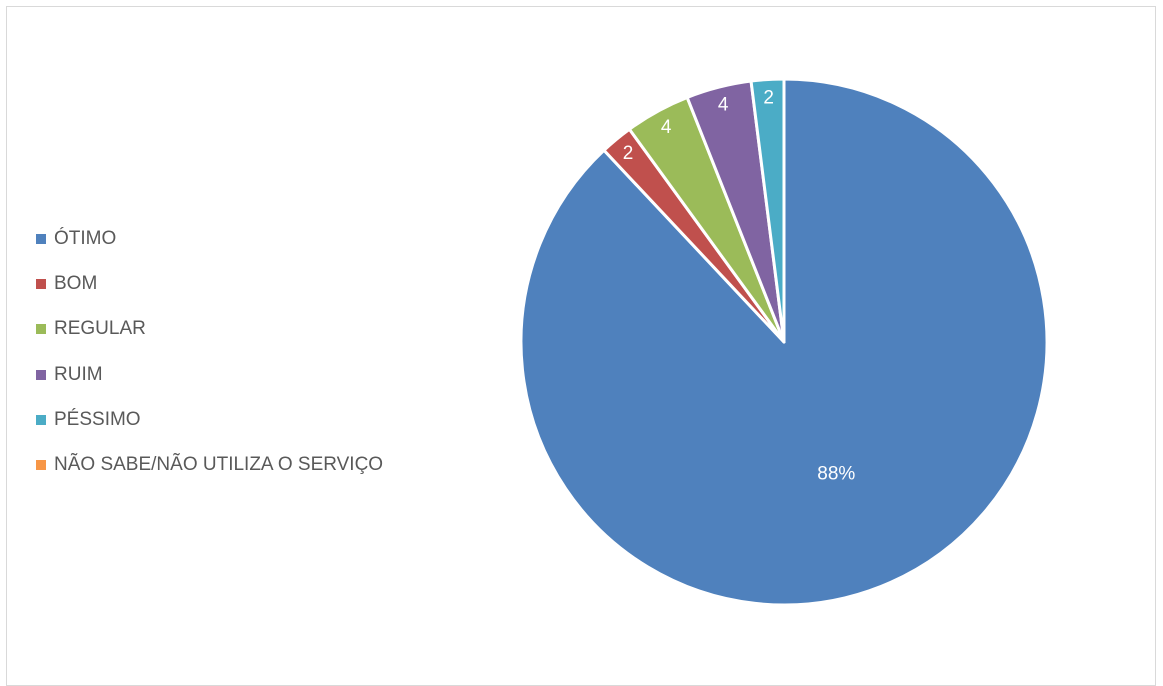 This screenshot has height=686, width=1163. Describe the element at coordinates (100, 329) in the screenshot. I see `legend-label: REGULAR` at that location.